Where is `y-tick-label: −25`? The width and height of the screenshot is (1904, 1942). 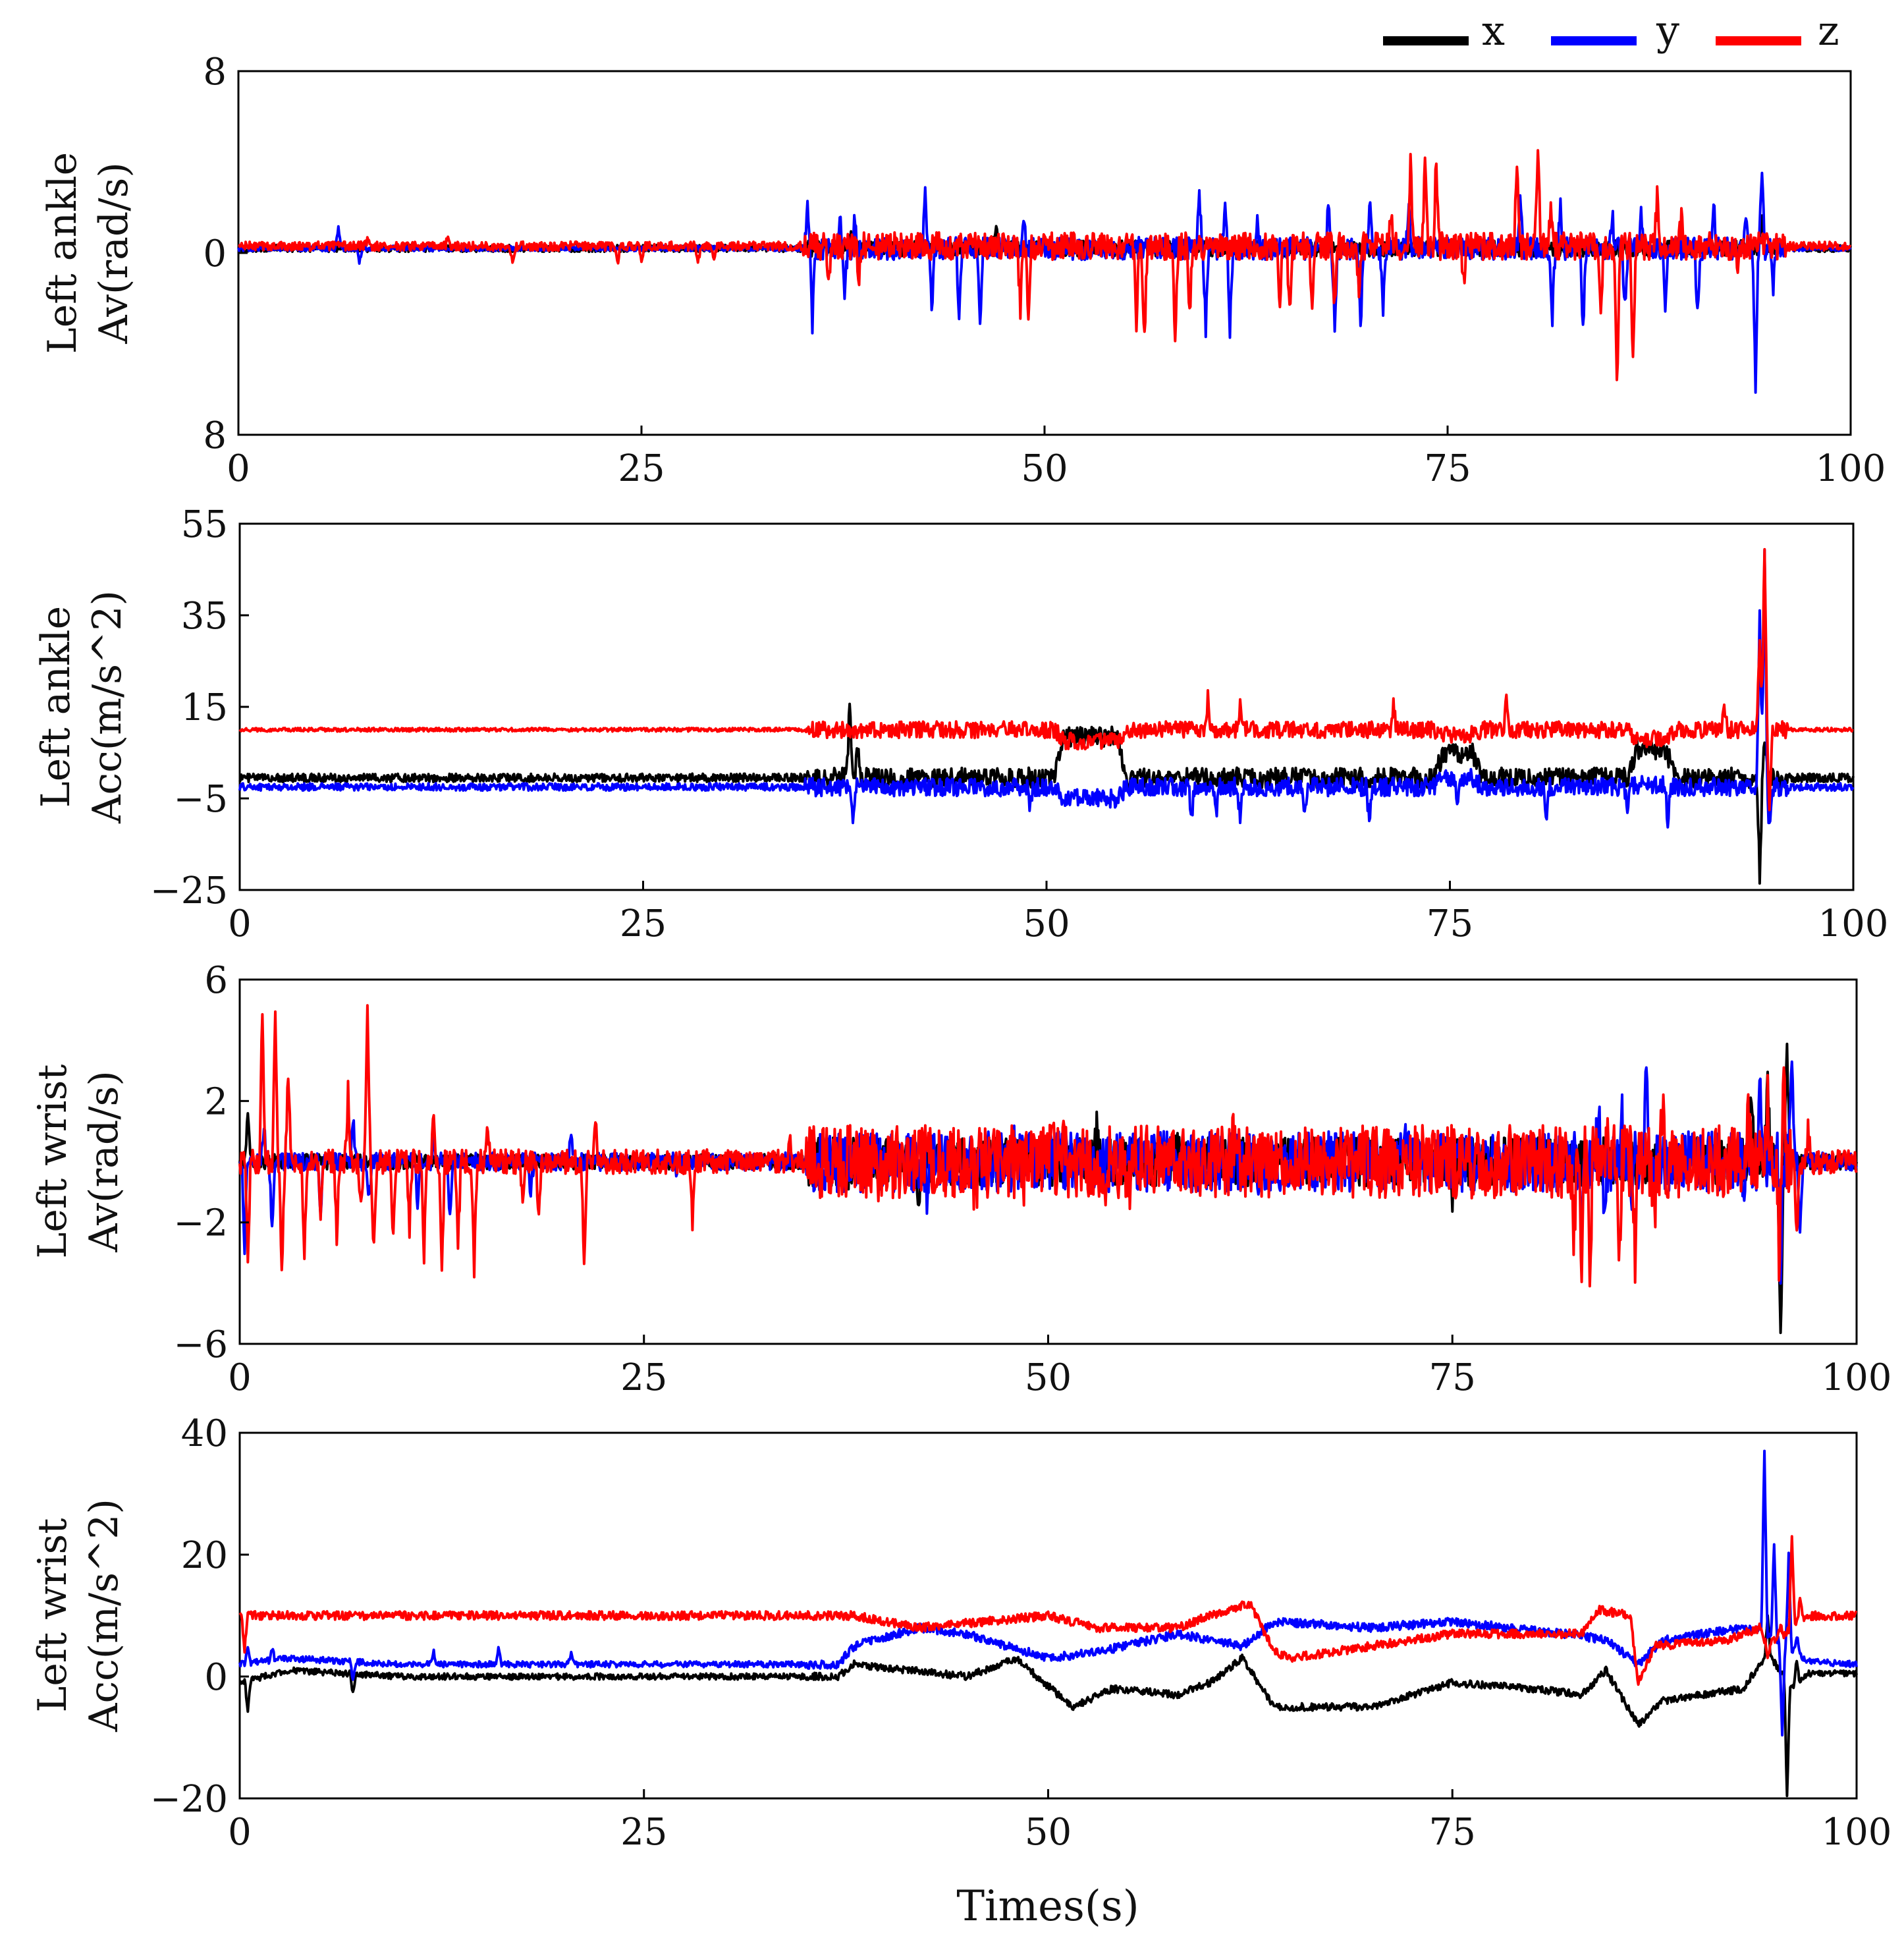
y-tick-label: −25 is located at coordinates (189, 891).